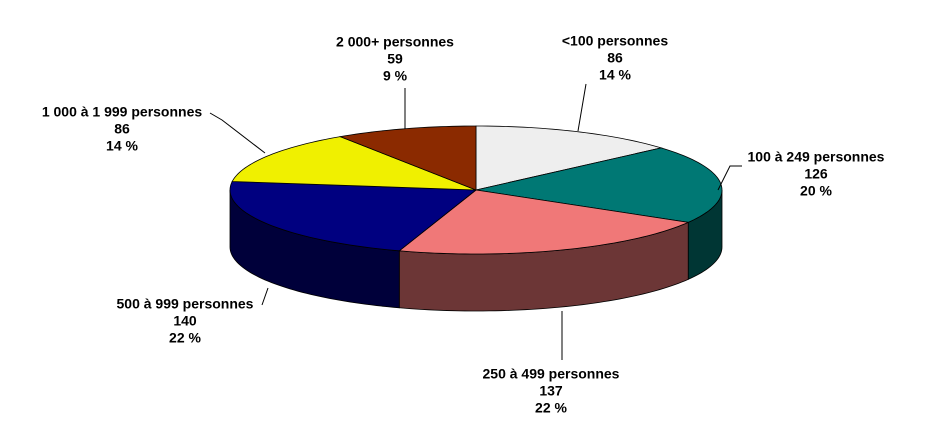  Describe the element at coordinates (395, 76) in the screenshot. I see `slice-percentage: 9 %` at that location.